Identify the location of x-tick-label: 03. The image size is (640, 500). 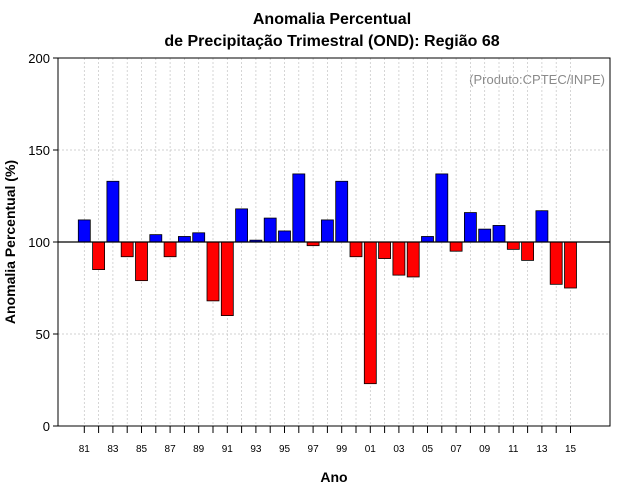
(399, 449).